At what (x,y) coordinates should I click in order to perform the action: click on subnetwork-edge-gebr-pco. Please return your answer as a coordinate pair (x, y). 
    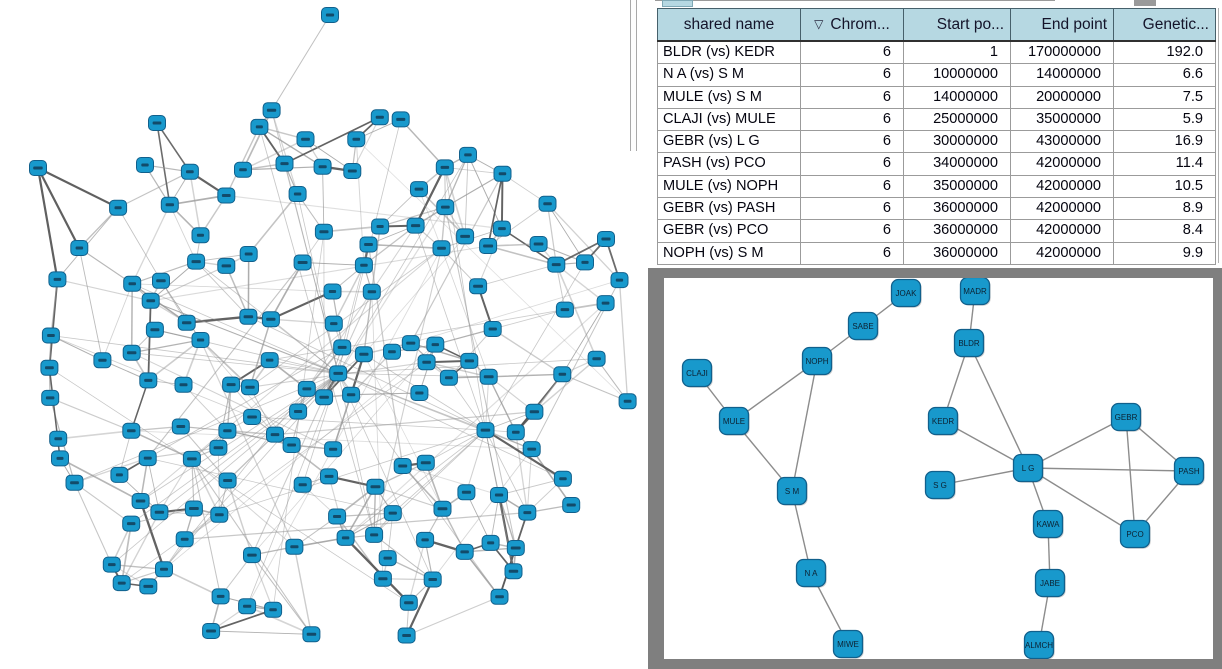
    Looking at the image, I should click on (1130, 475).